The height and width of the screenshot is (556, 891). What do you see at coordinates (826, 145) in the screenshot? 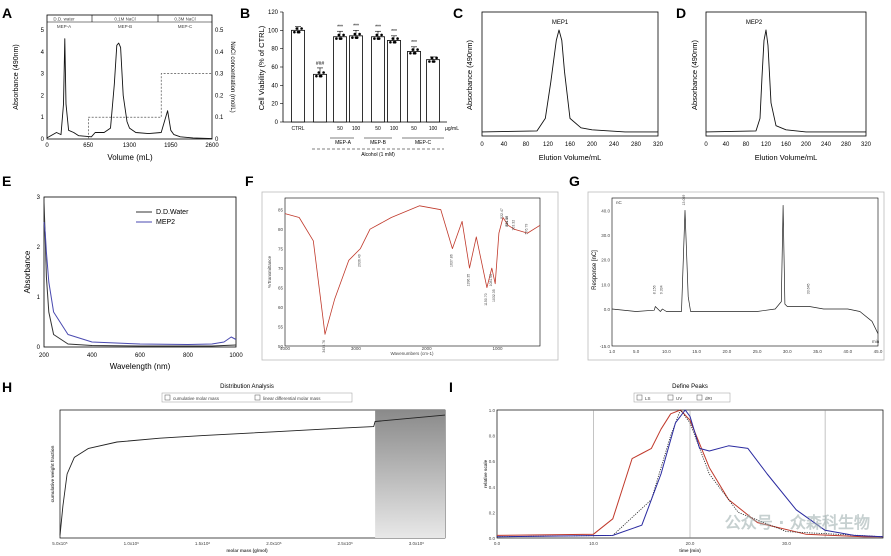
I see `panel-d-x-tick-label: 240` at bounding box center [826, 145].